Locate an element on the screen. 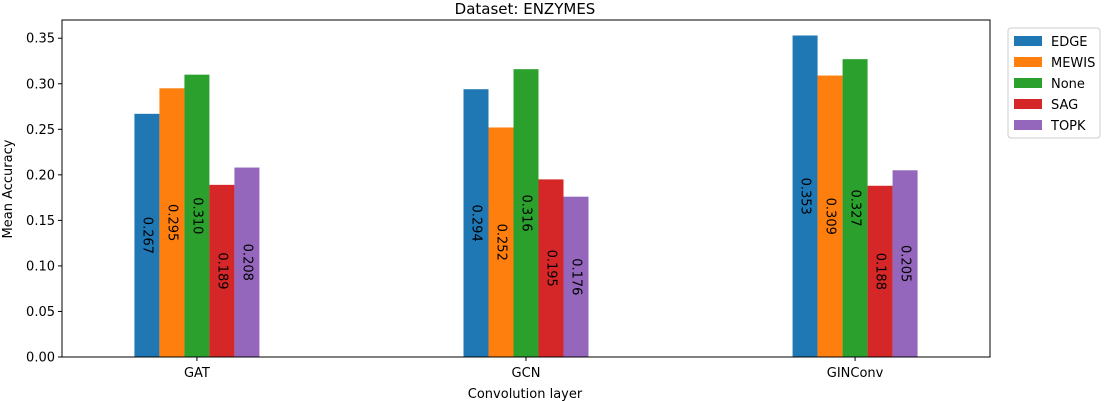  bar-value-label: 0.188 is located at coordinates (880, 271).